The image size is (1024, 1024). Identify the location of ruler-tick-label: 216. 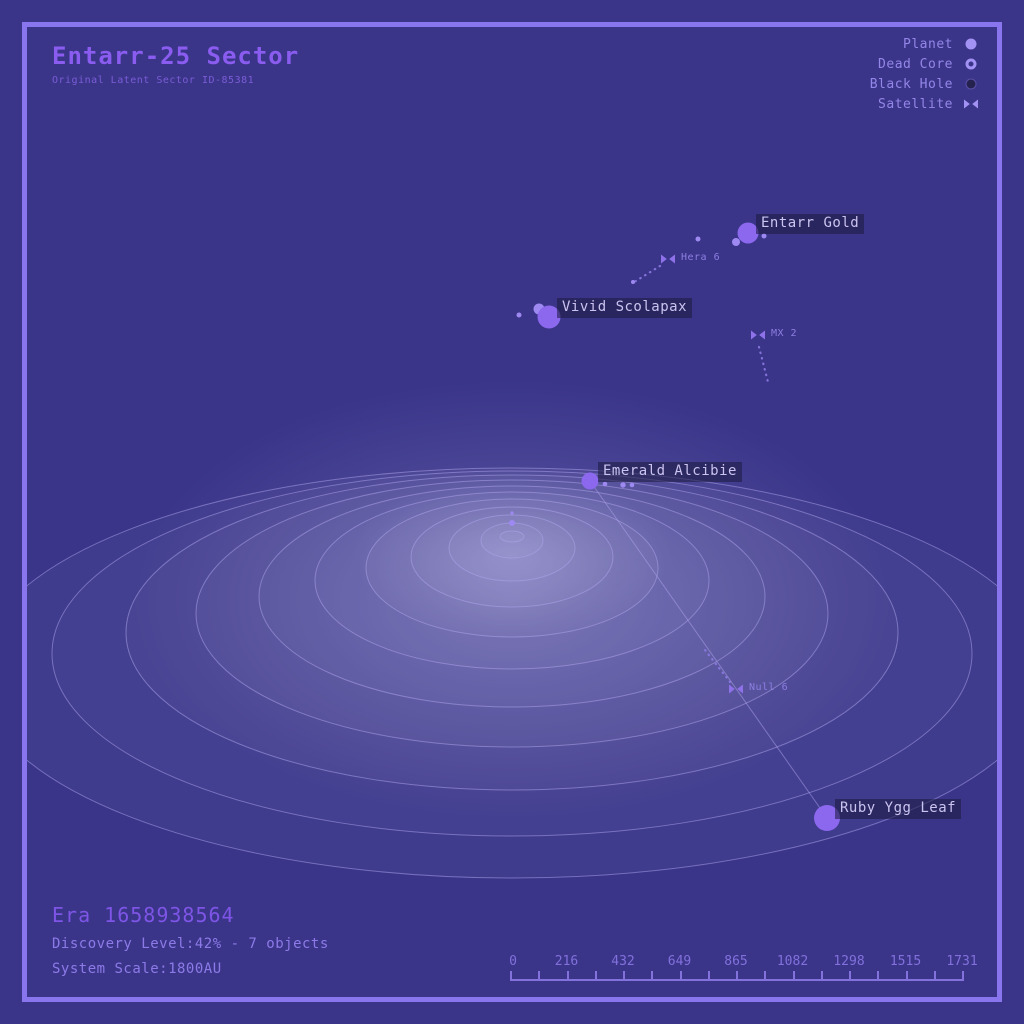
(566, 961).